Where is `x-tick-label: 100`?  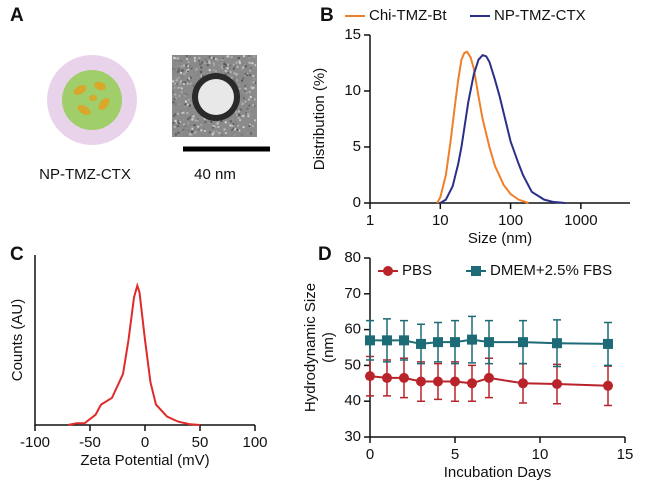
x-tick-label: 100 is located at coordinates (510, 220).